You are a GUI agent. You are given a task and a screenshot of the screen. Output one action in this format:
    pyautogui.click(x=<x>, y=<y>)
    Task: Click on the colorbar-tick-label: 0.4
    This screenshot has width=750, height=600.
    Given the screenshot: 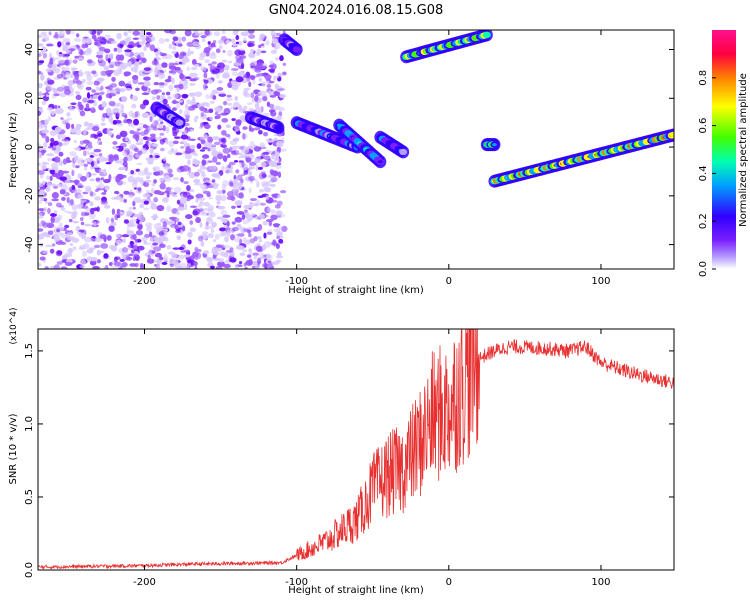 What is the action you would take?
    pyautogui.click(x=703, y=173)
    